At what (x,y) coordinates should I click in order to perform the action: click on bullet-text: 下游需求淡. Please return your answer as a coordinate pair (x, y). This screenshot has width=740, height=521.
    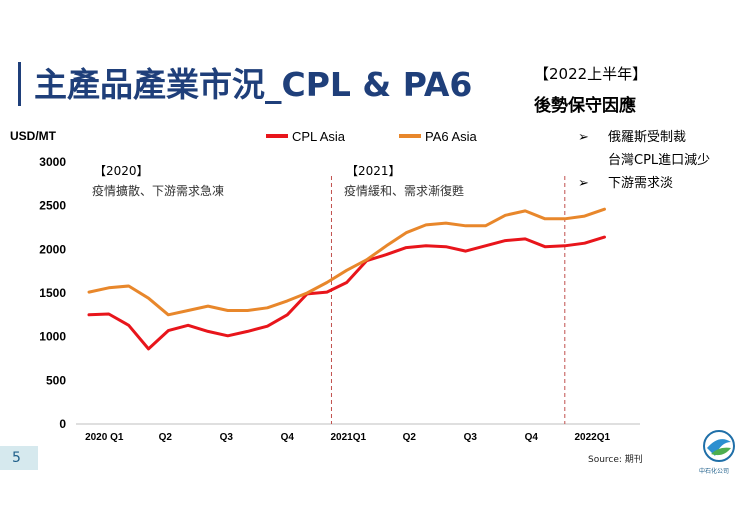
    Looking at the image, I should click on (641, 183).